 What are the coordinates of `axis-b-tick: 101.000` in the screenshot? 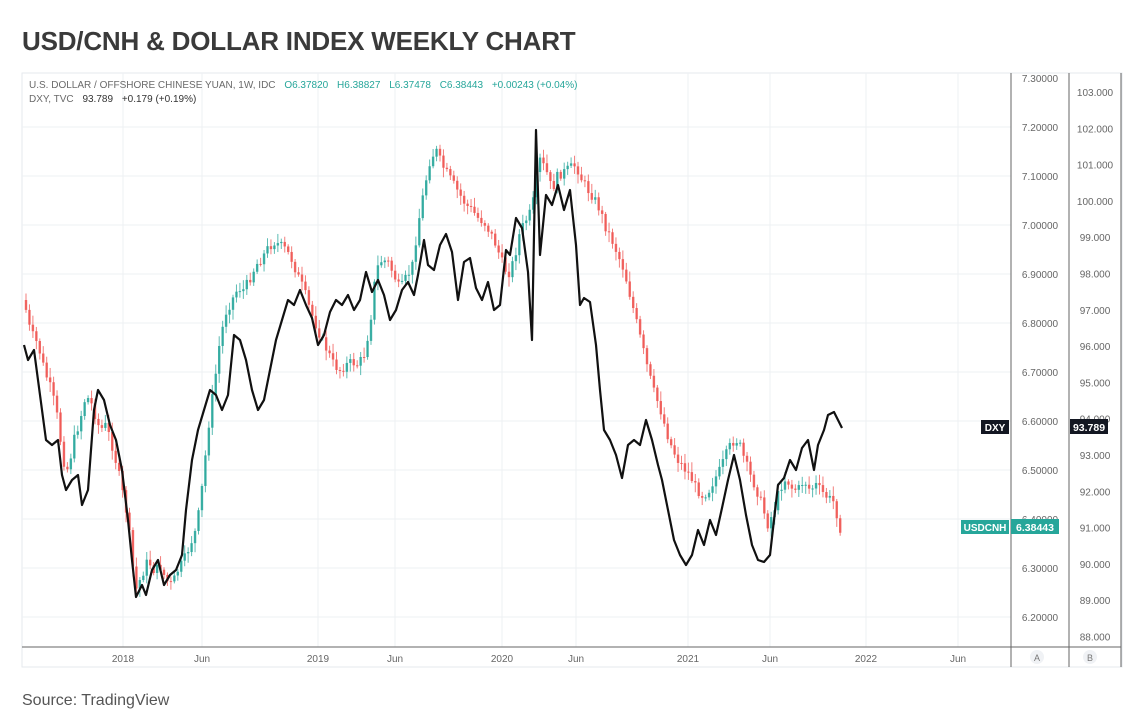 It's located at (1095, 166).